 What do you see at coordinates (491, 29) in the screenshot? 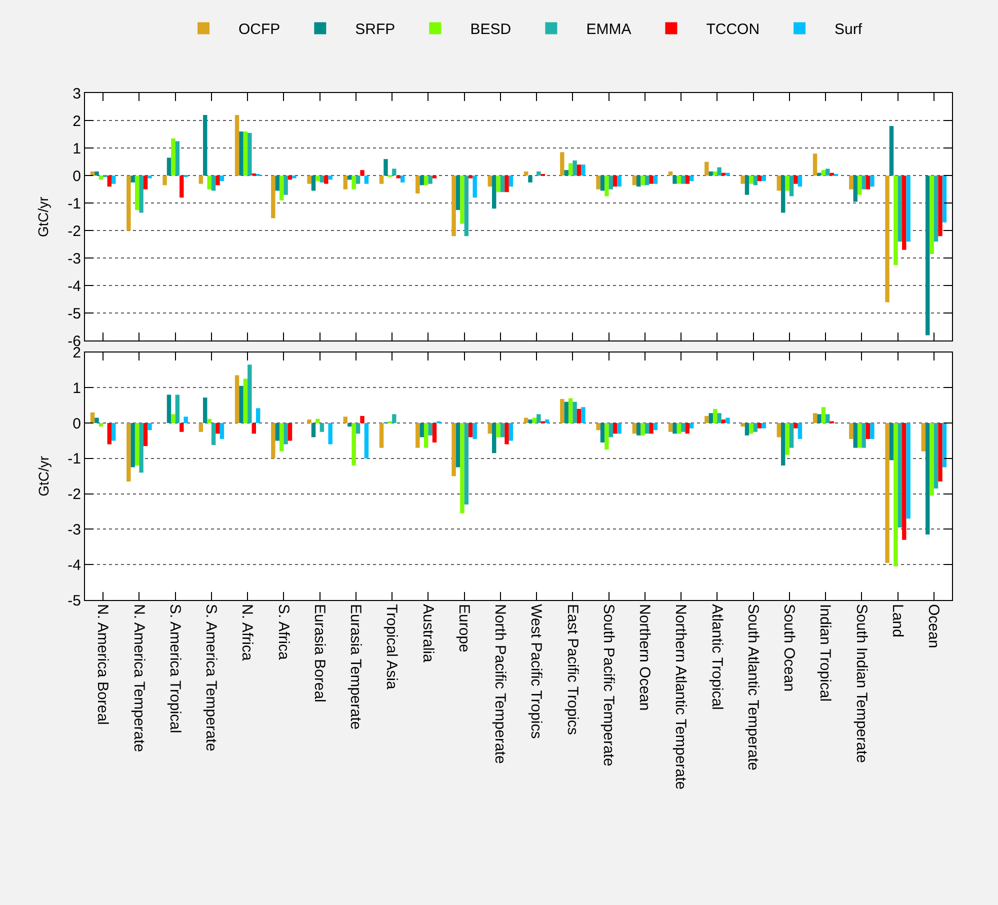
I see `legend-label: BESD` at bounding box center [491, 29].